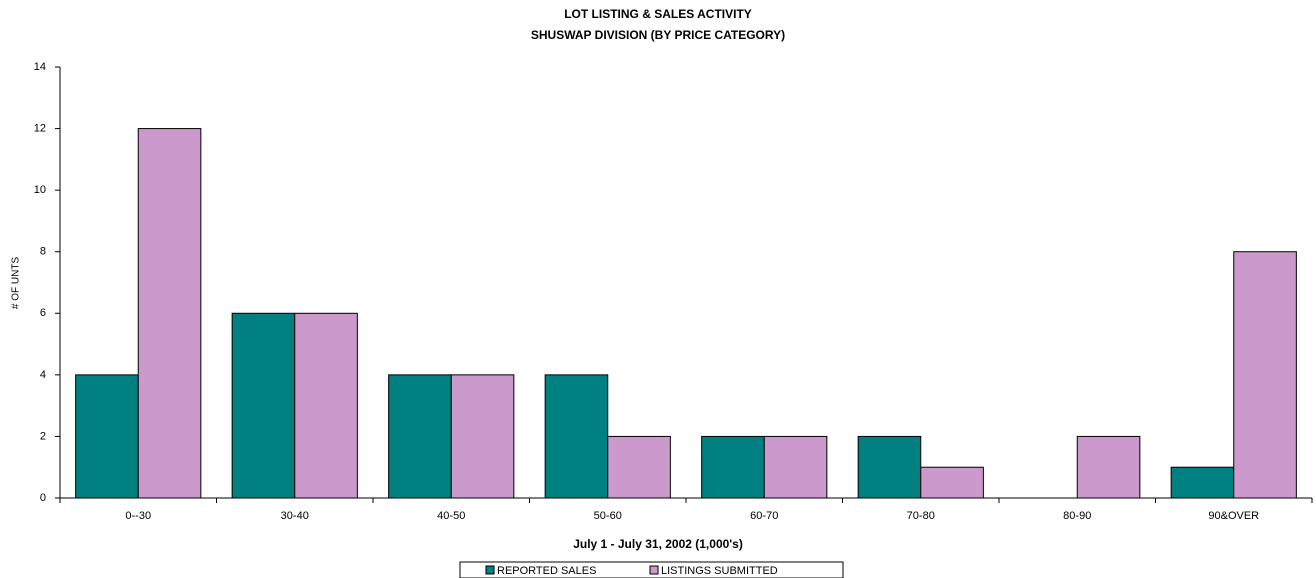 The height and width of the screenshot is (578, 1316). Describe the element at coordinates (43, 313) in the screenshot. I see `y-tick-label: 6` at that location.